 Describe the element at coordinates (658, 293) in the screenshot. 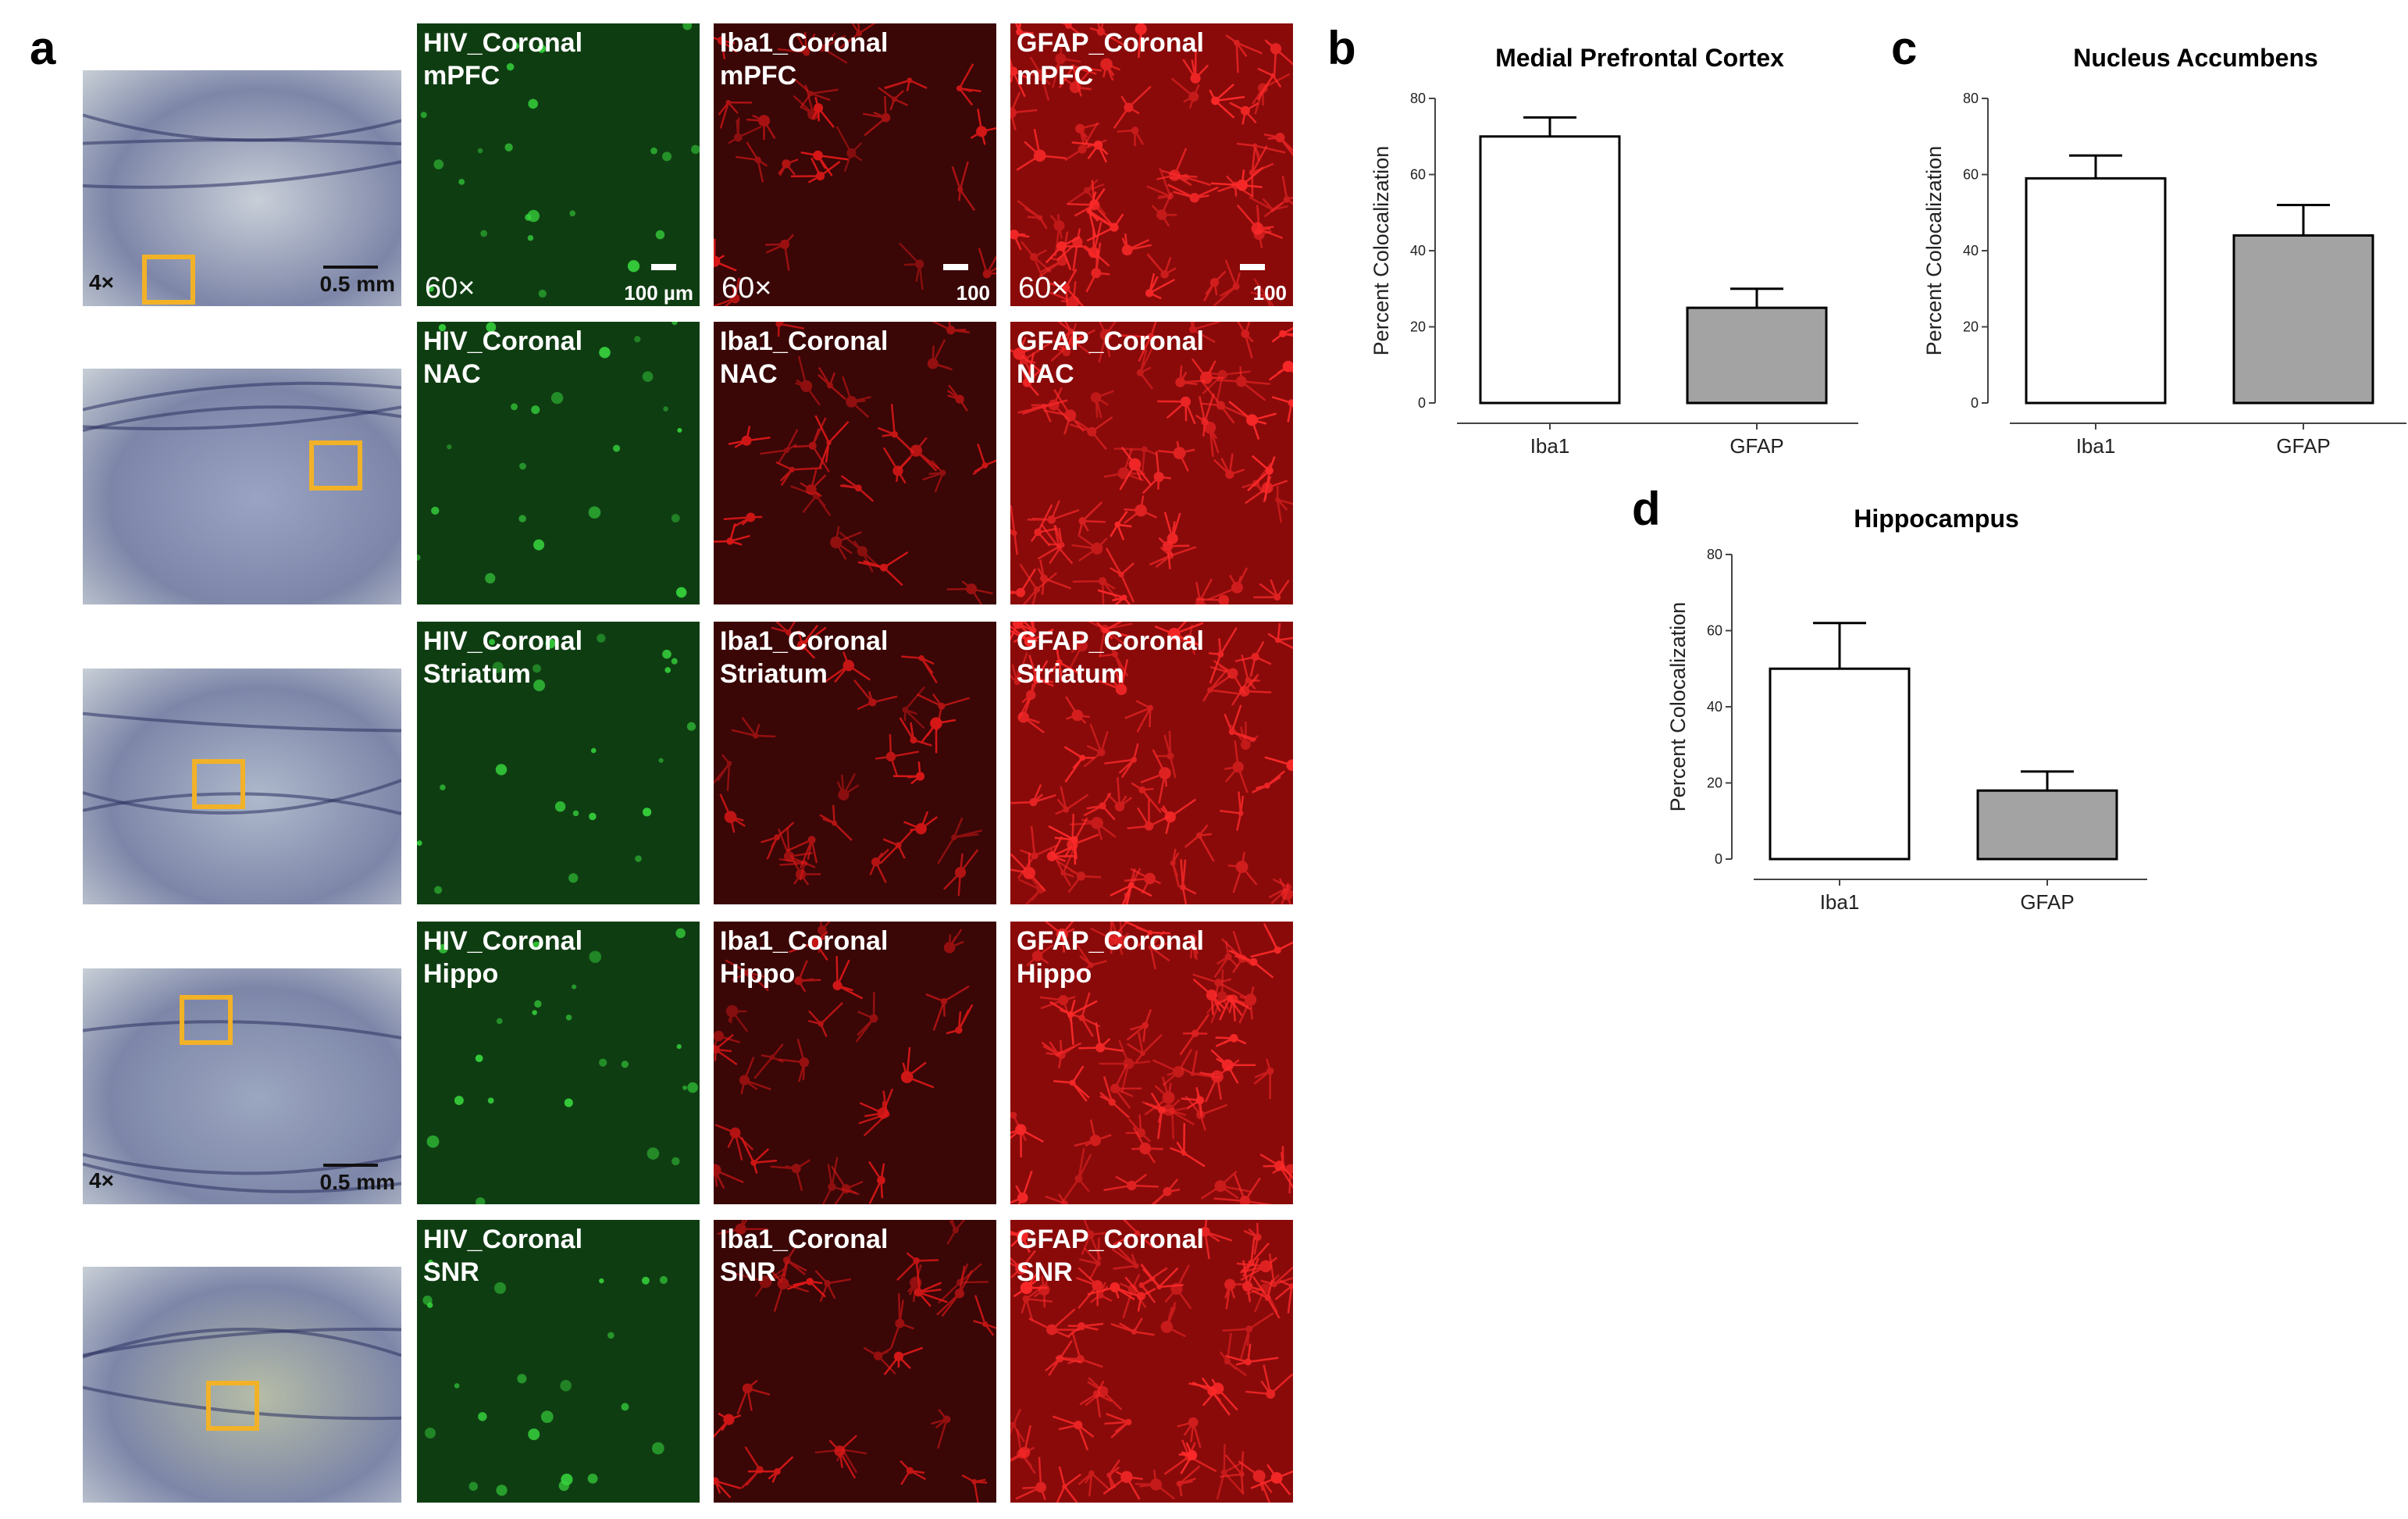

I see `micrograph-scale-label: 100 µm` at that location.